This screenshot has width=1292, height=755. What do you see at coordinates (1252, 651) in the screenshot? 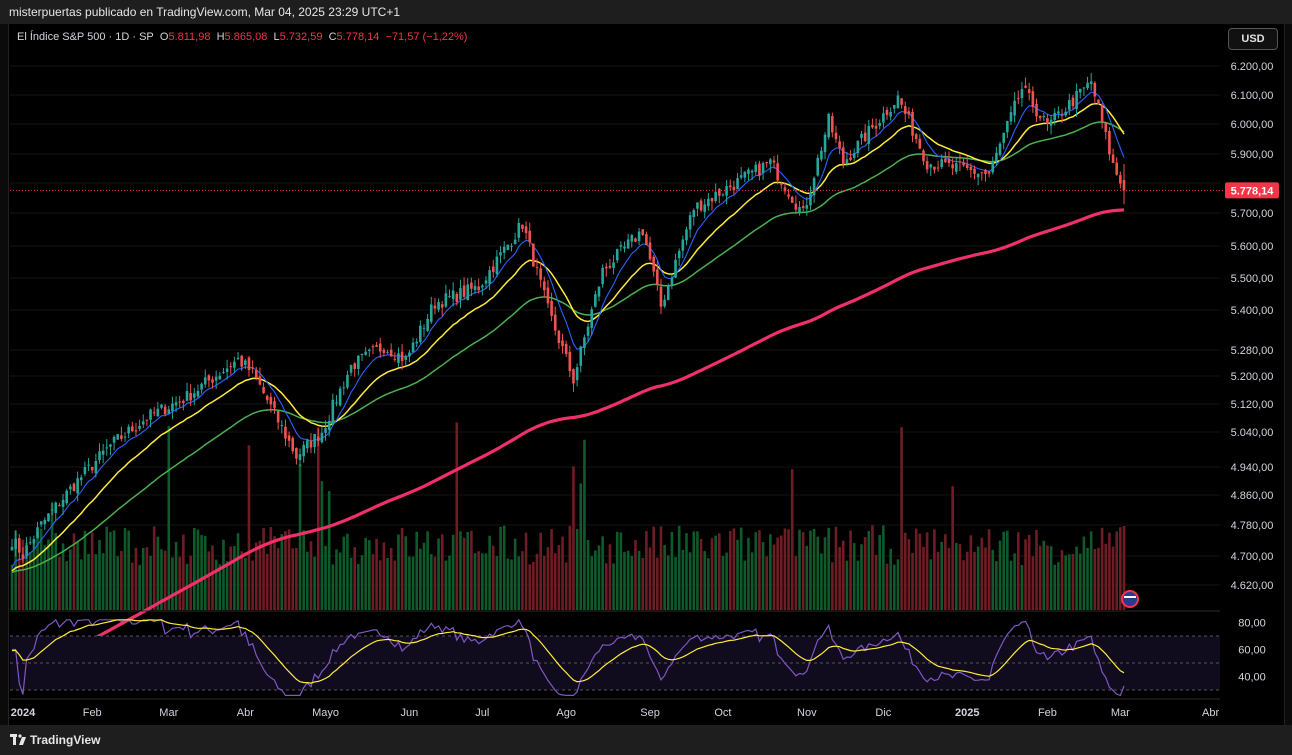
I see `rsi-tick-label: 60,00` at bounding box center [1252, 651].